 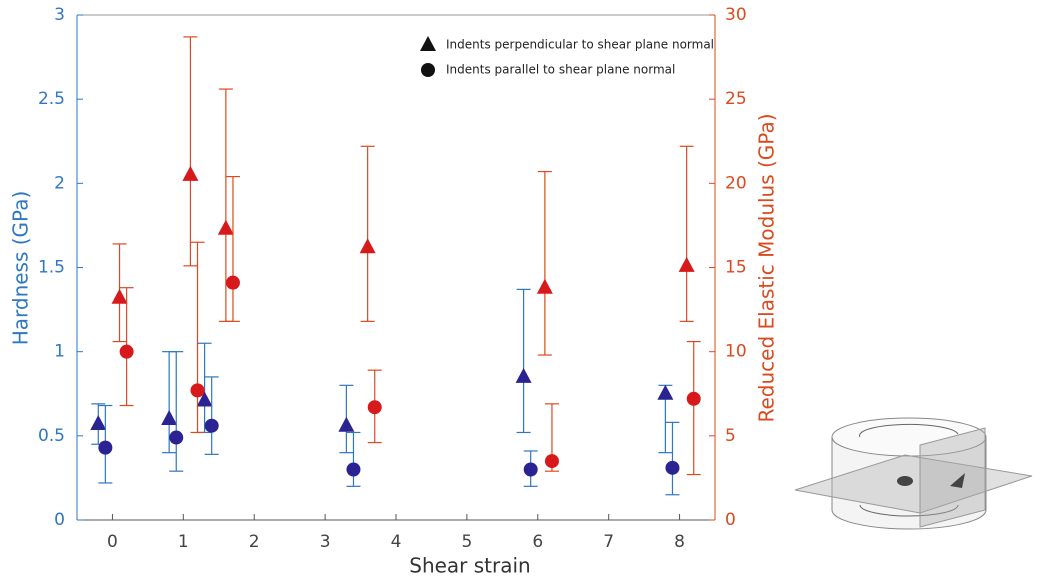 What do you see at coordinates (21, 268) in the screenshot?
I see `y-axis-label: Hardness (GPa)` at bounding box center [21, 268].